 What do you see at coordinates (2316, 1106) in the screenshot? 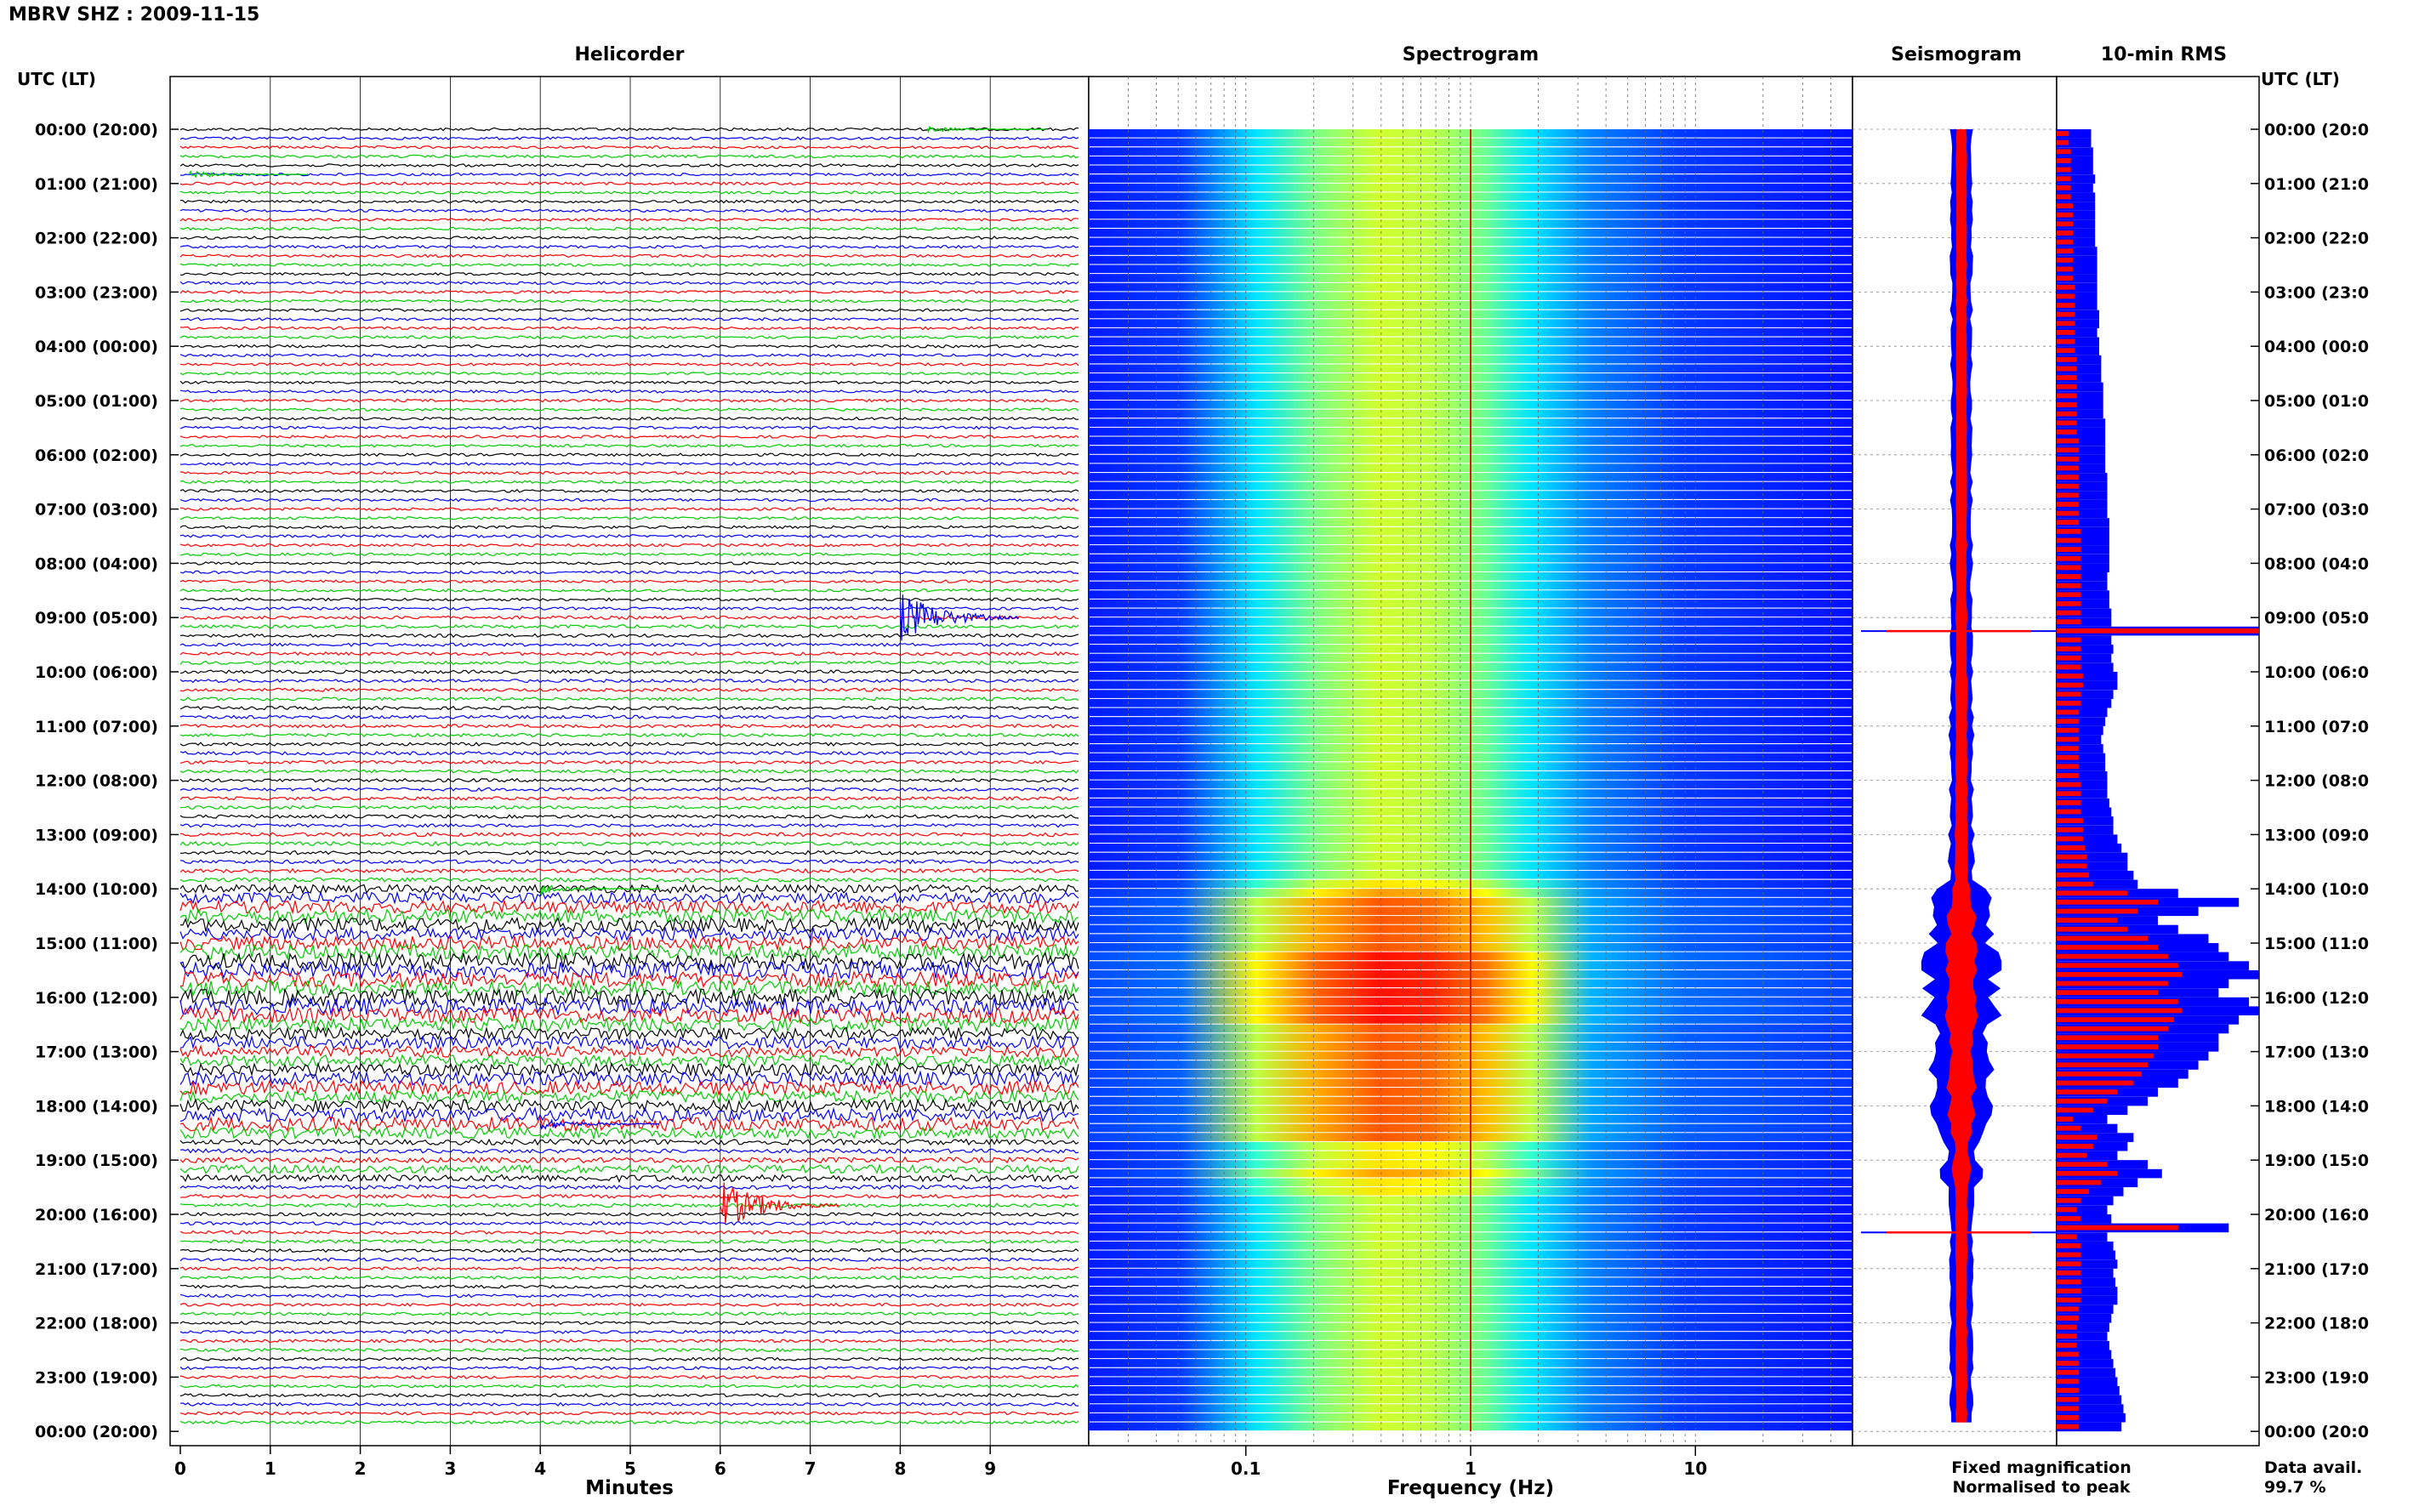
I see `time-label-right: 18:00 (14:0` at bounding box center [2316, 1106].